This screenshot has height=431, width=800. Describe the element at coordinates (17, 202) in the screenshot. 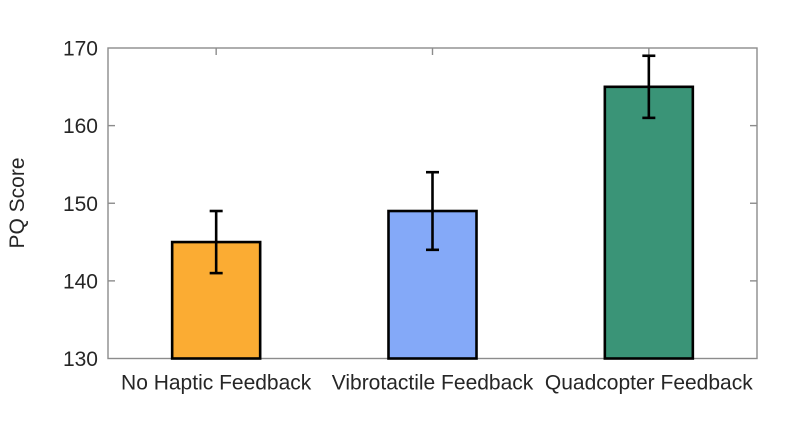

I see `y-axis-title: PQ Score` at that location.